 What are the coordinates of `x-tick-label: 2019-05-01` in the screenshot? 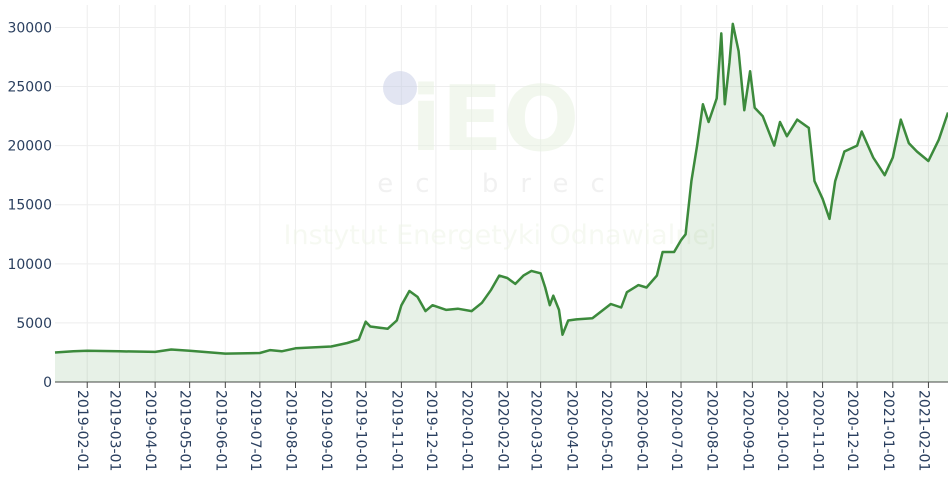 It's located at (185, 430).